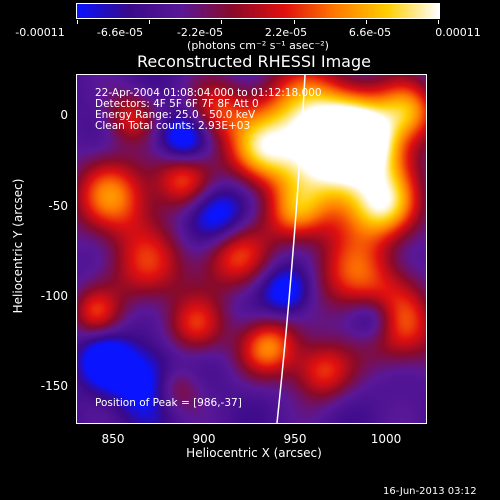  Describe the element at coordinates (54, 296) in the screenshot. I see `y-tick-label: -100` at that location.